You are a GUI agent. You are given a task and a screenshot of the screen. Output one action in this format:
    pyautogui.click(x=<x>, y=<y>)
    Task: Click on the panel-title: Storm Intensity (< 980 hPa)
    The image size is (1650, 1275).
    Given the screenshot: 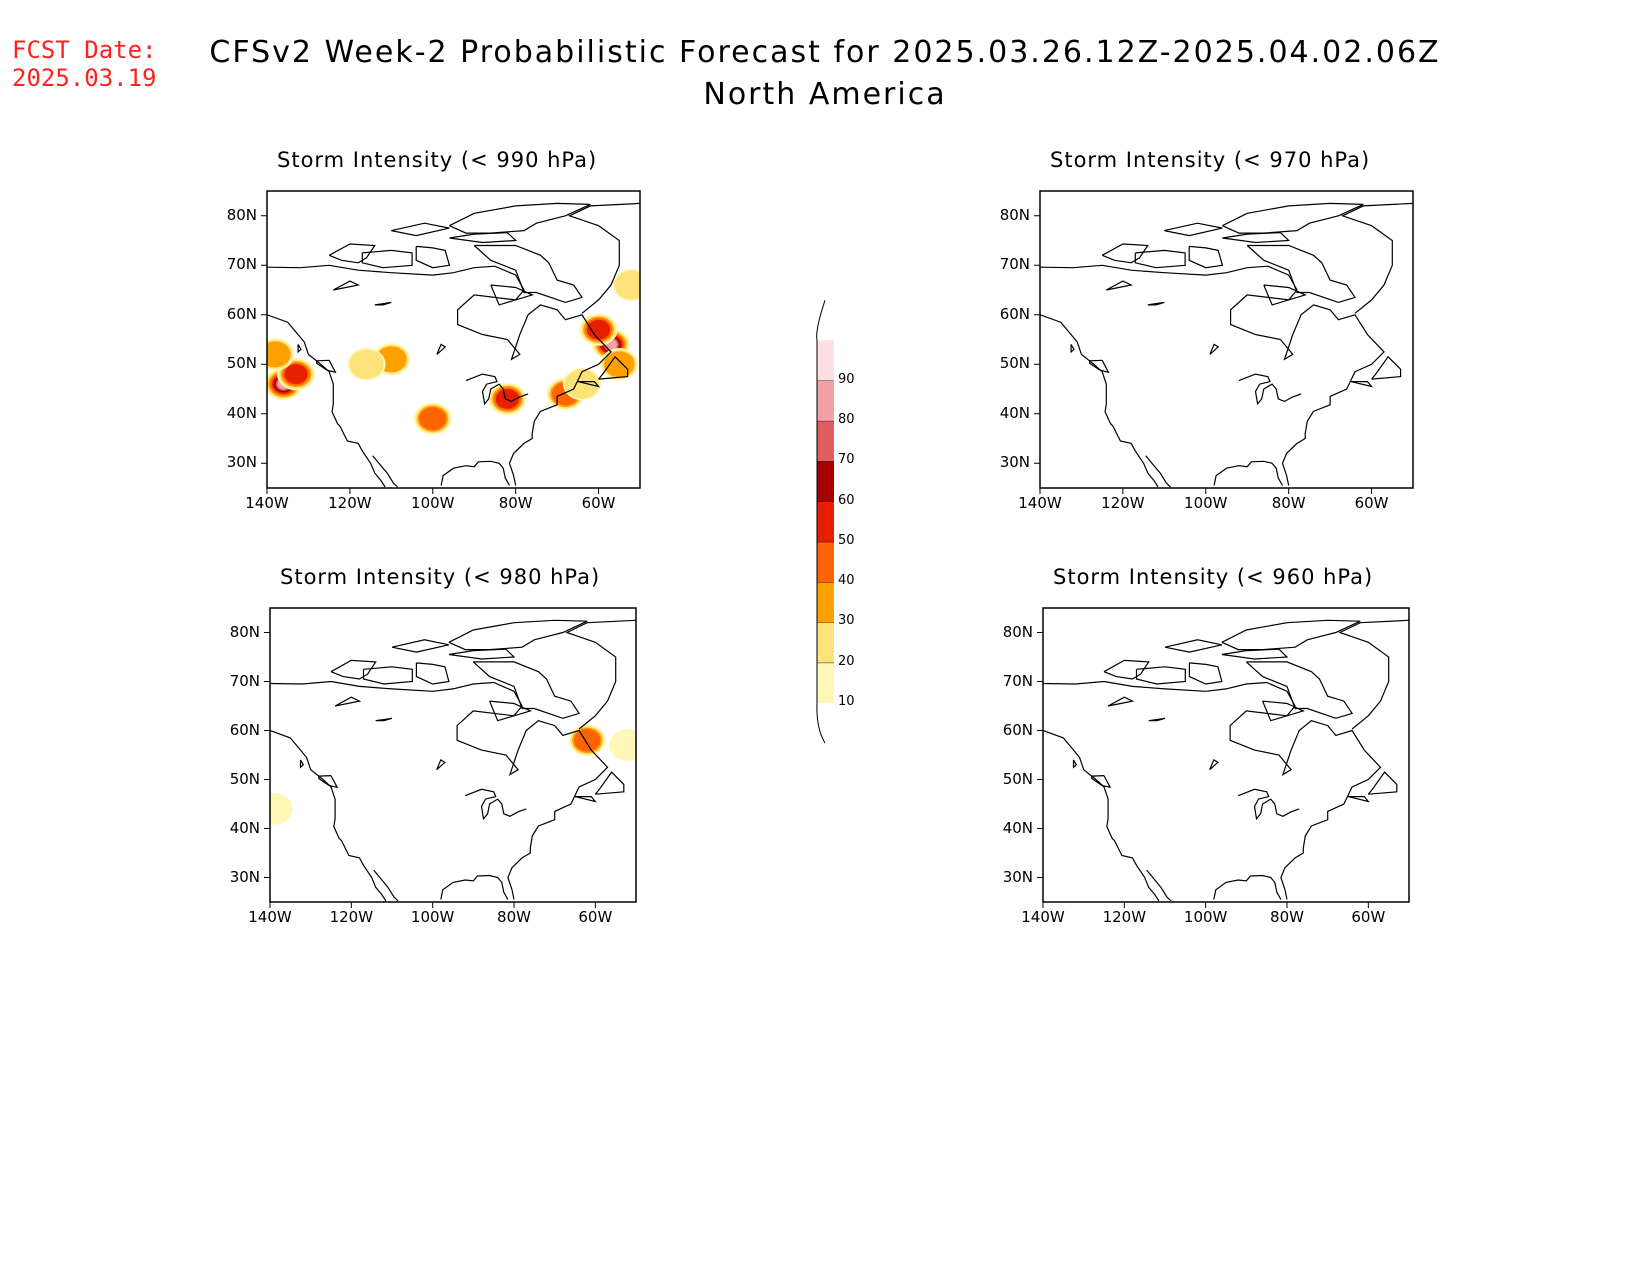 What is the action you would take?
    pyautogui.click(x=440, y=577)
    